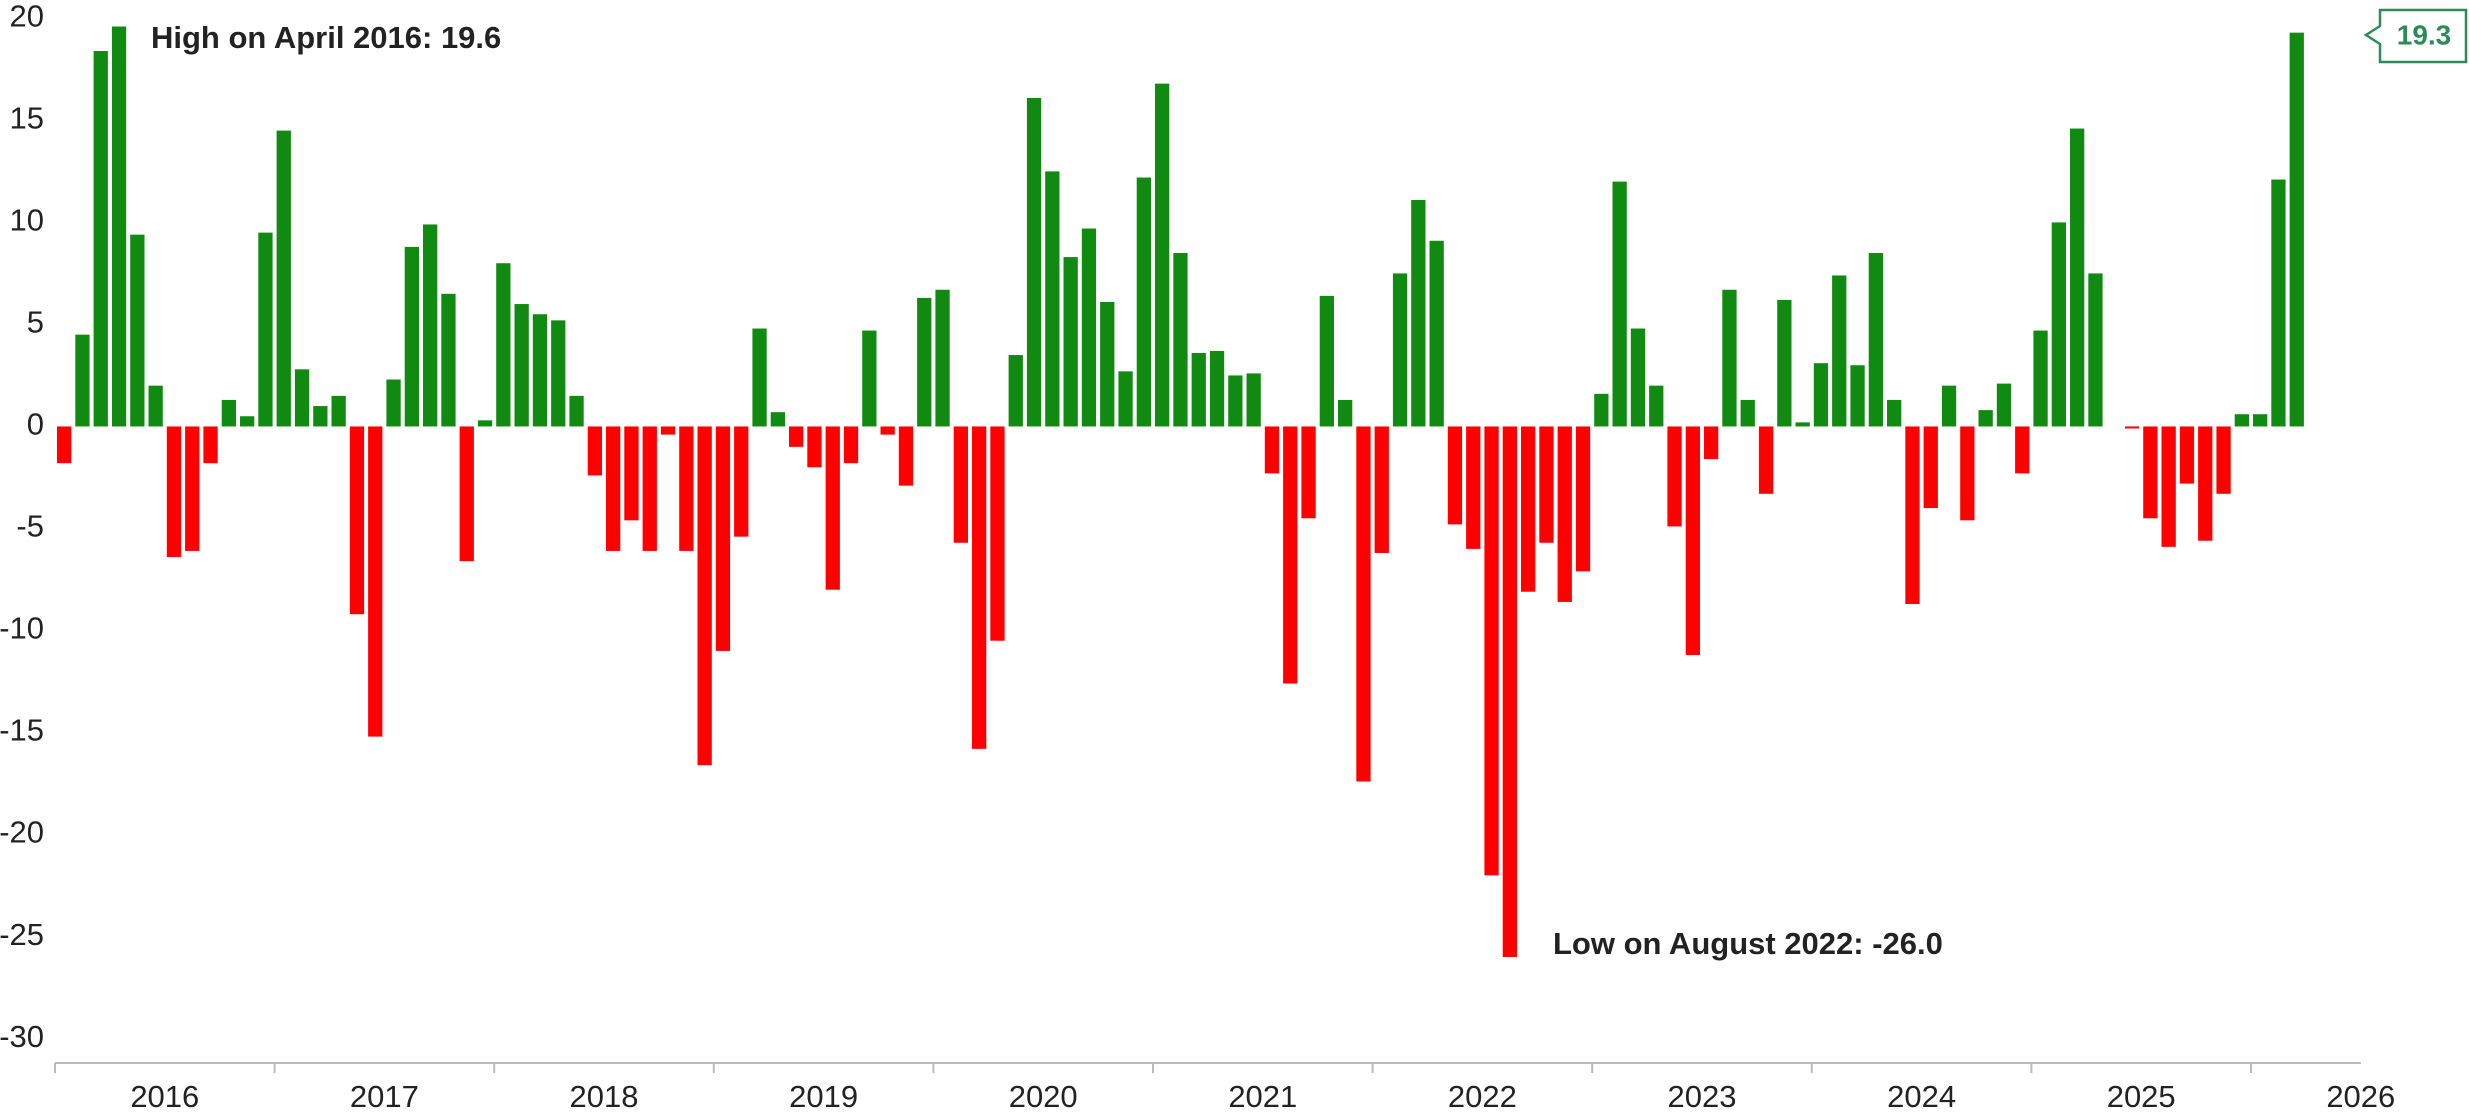  I want to click on x-tick-label: 2024, so click(1921, 1096).